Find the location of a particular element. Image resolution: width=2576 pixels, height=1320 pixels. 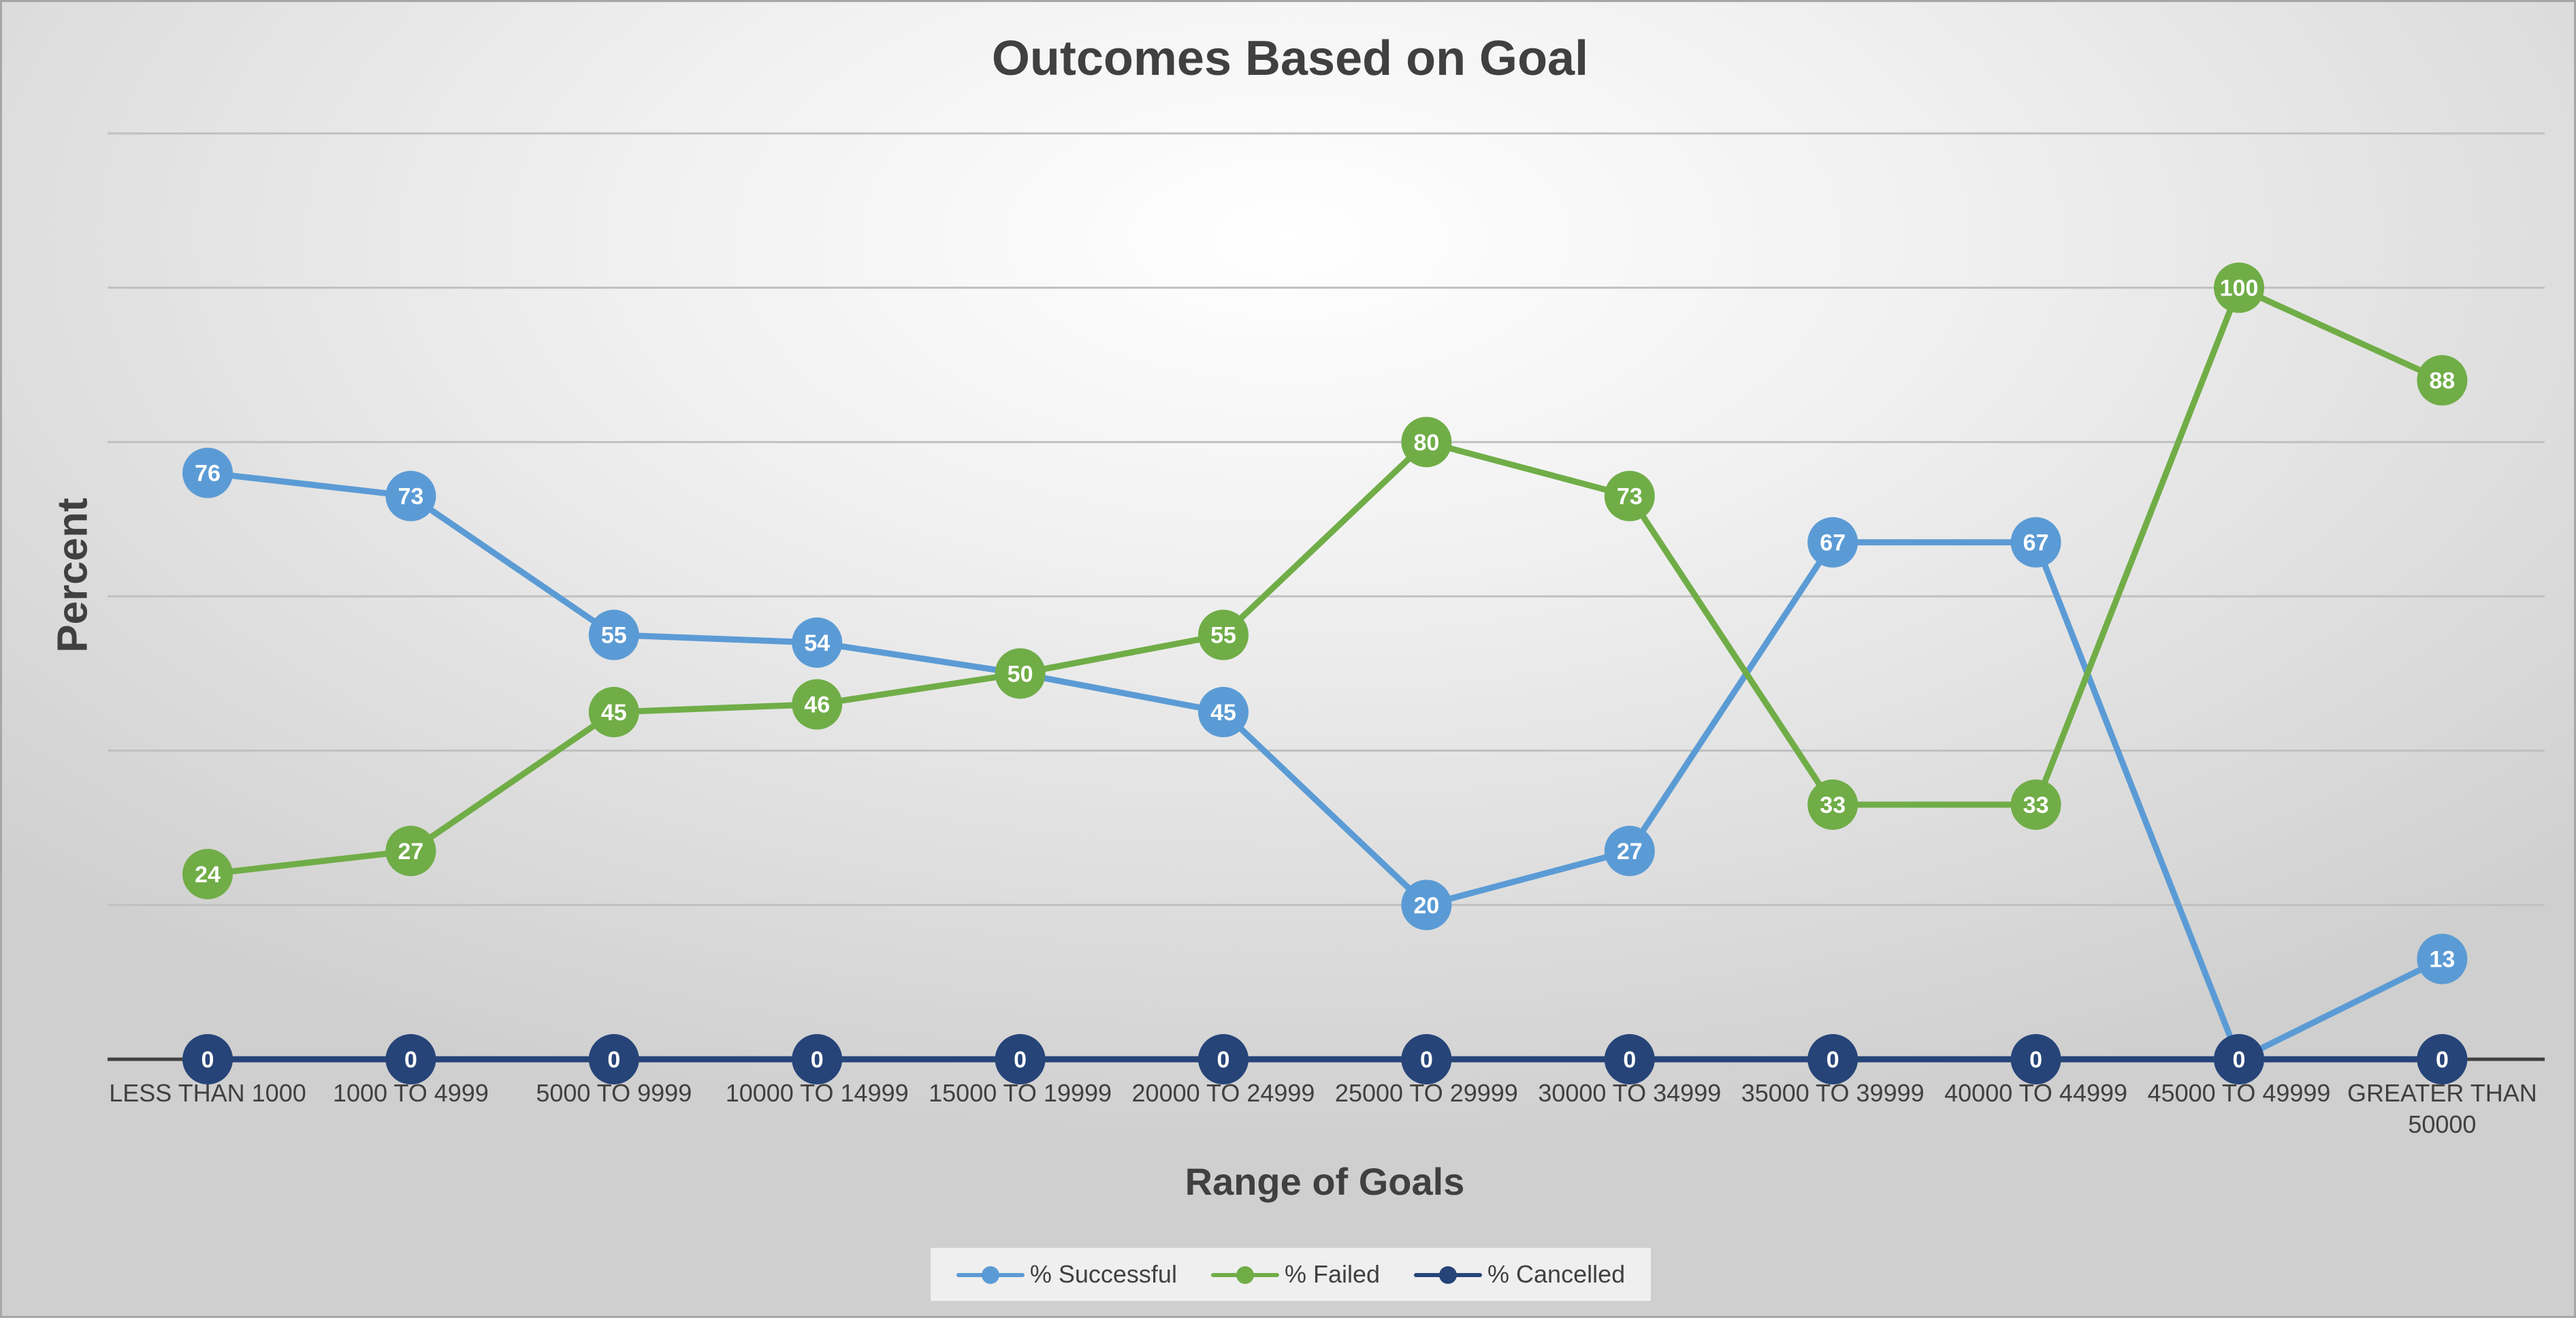

data-label: 100 is located at coordinates (2240, 289).